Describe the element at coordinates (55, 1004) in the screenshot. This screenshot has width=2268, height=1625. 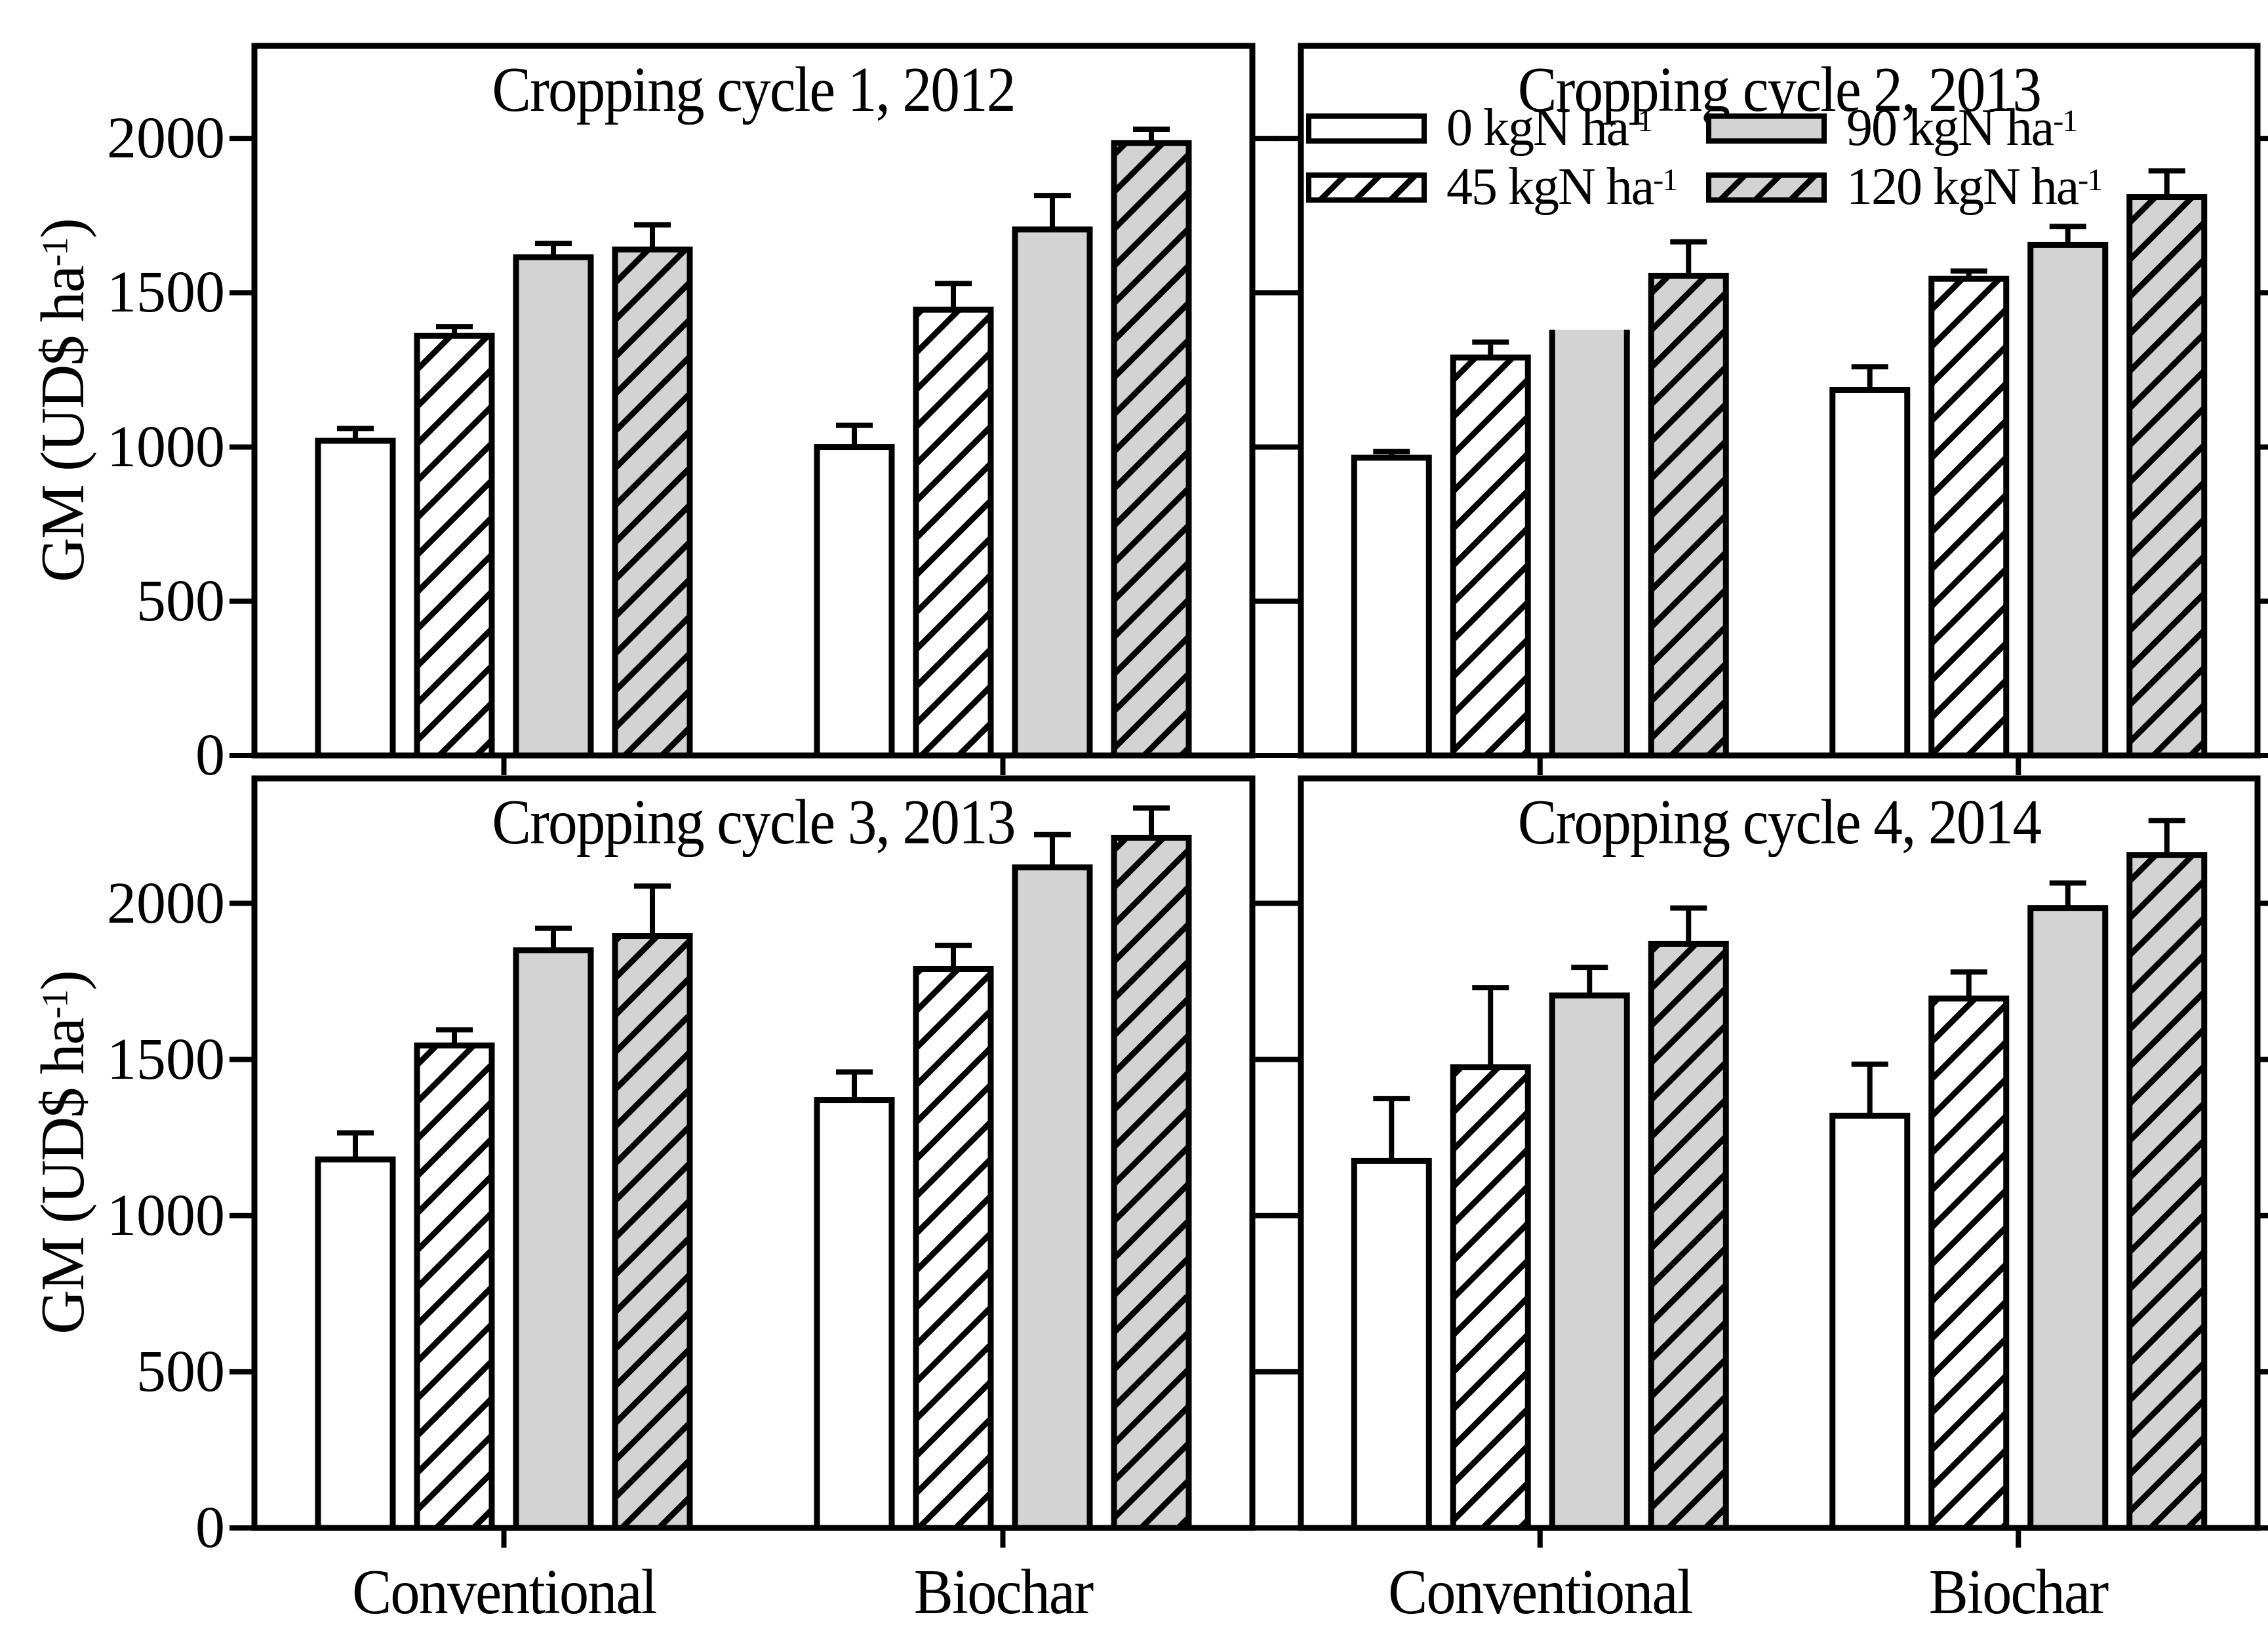
I see `y-axis-label-superscript: -1` at that location.